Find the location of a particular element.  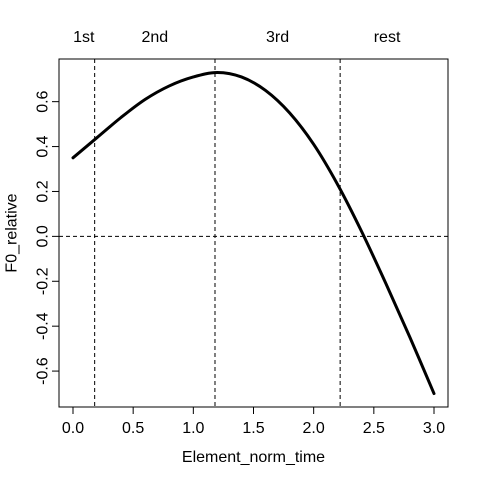

y-axis: -0.6 -0.4 -0.2 0.0 0.2 0.4 0.6 is located at coordinates (47, 237).